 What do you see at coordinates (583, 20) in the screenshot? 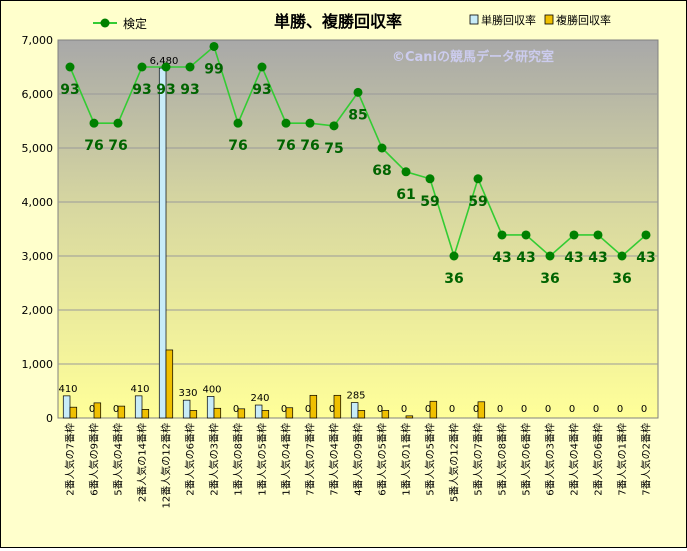
I see `legend-place-label: 複勝回収率` at bounding box center [583, 20].